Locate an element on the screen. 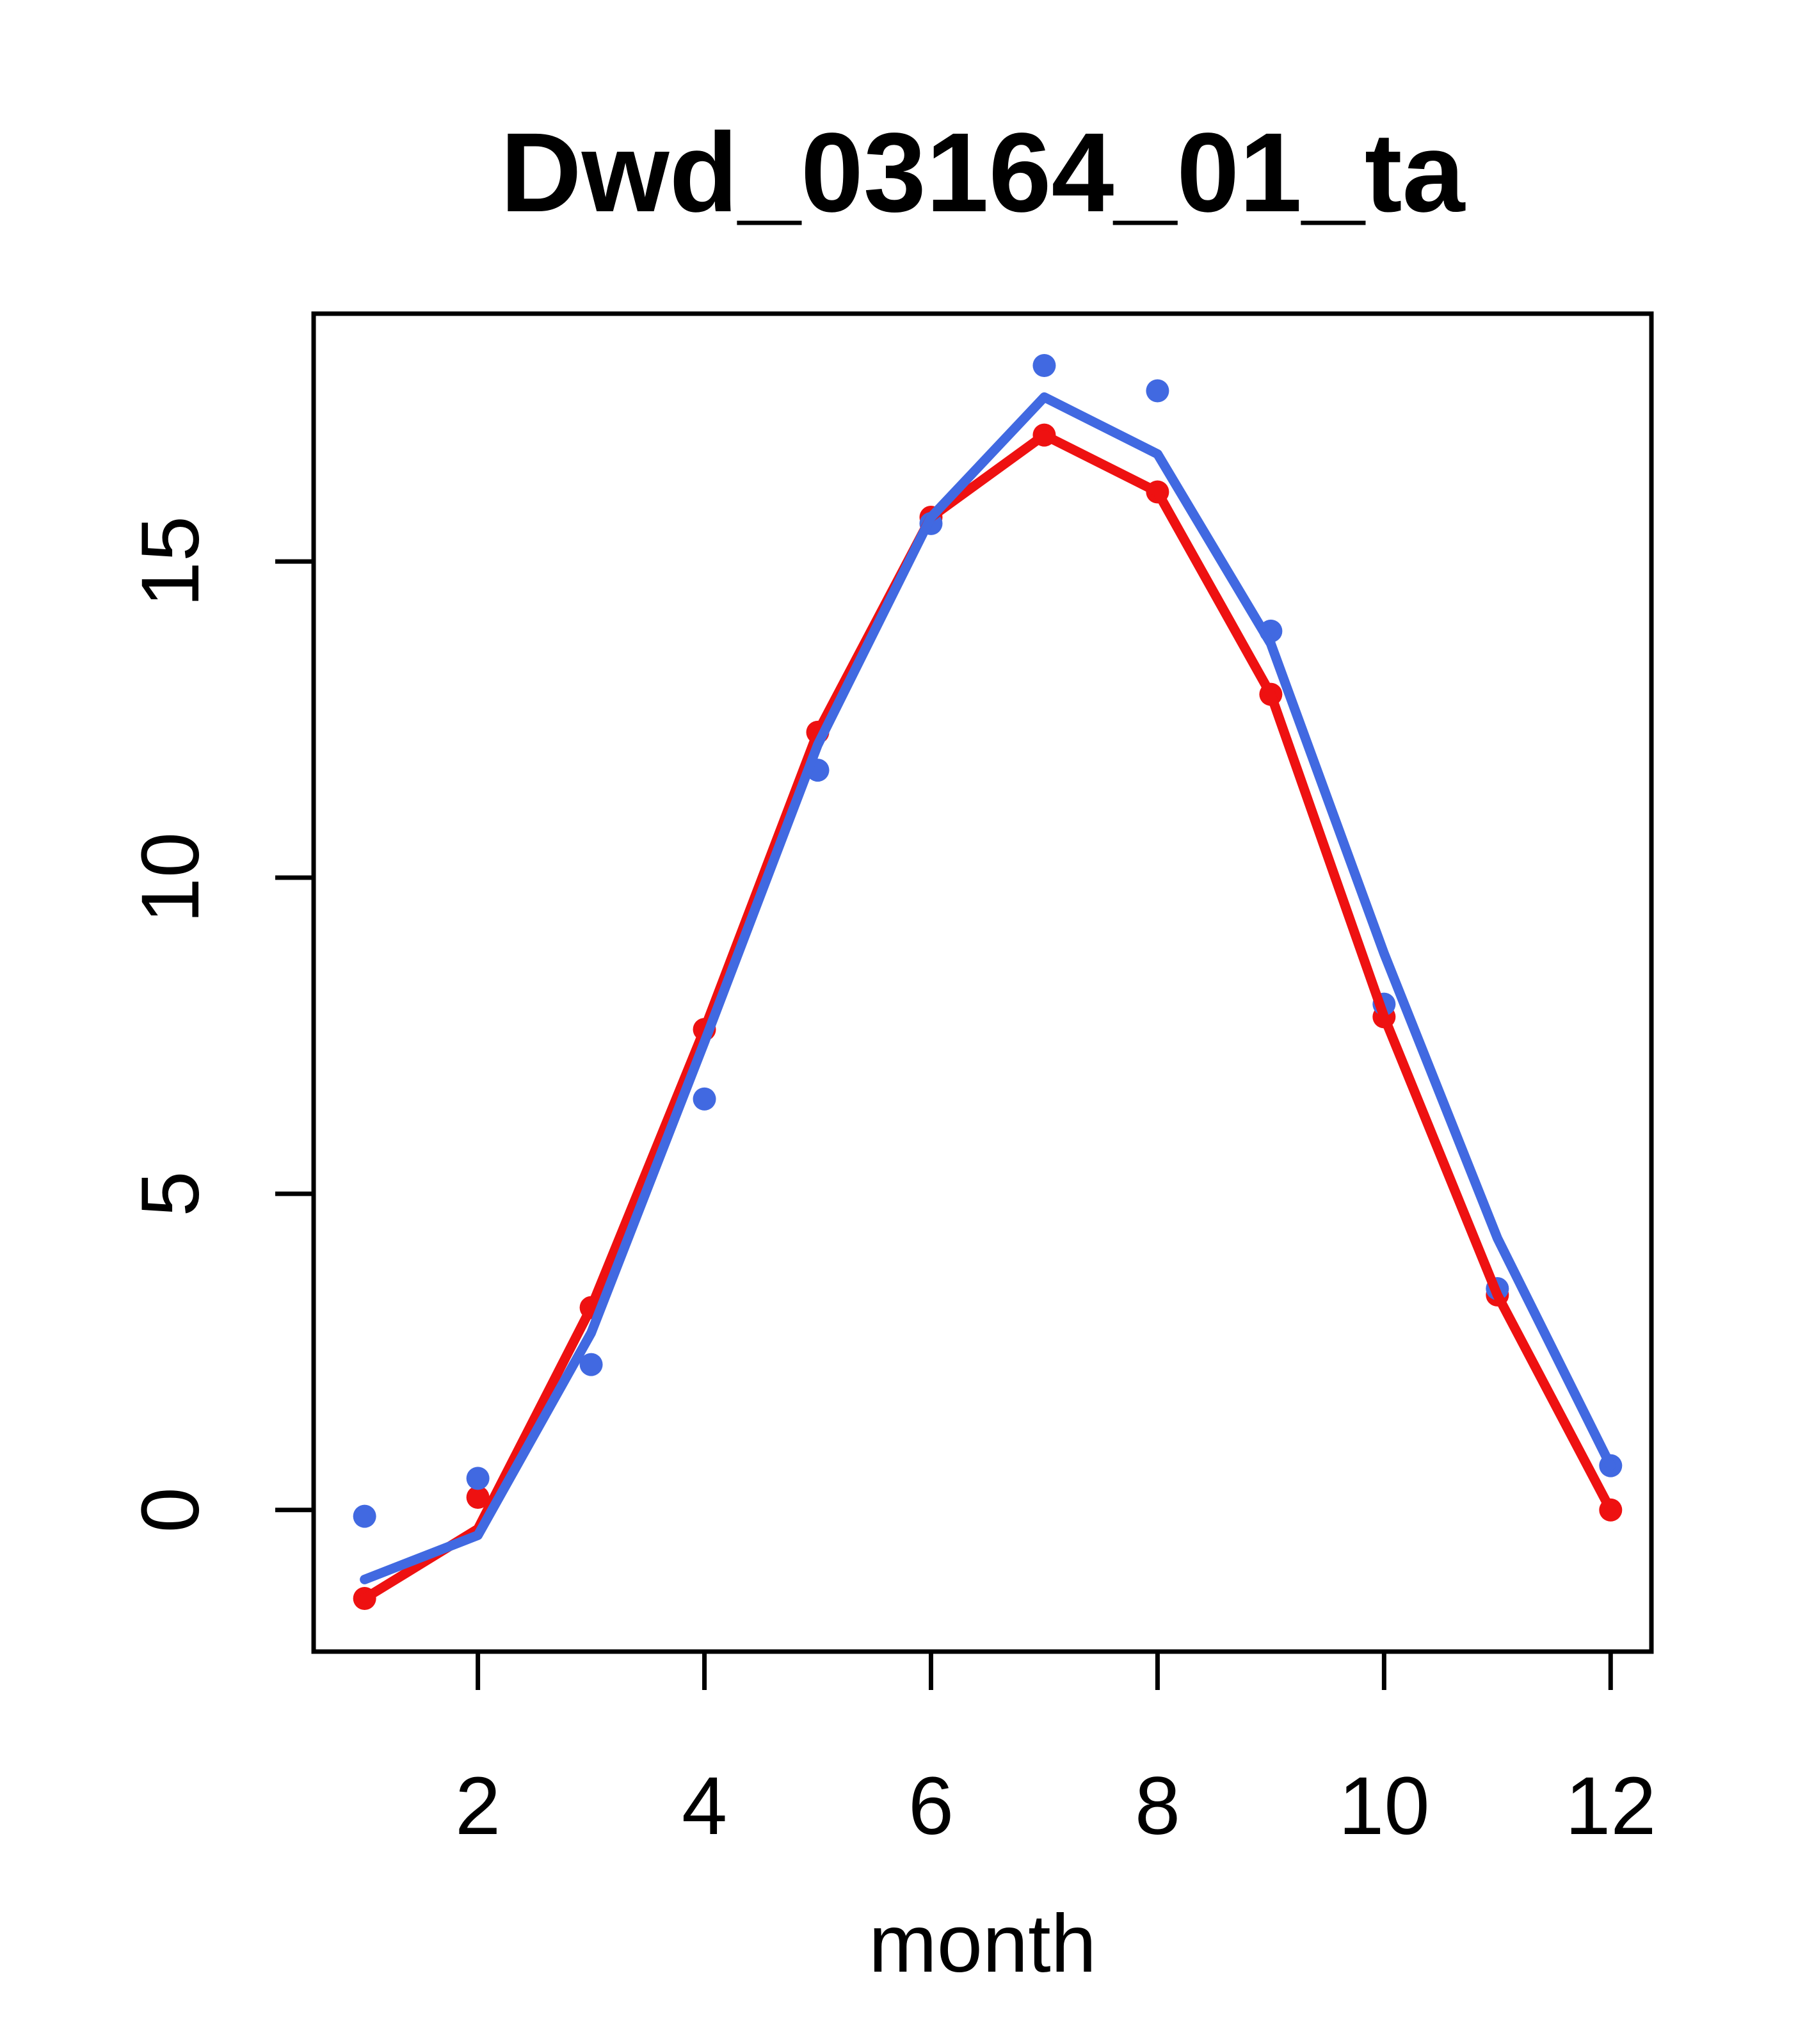  x-axis-ticks: 2 4 6 8 10 12 is located at coordinates (1055, 1752).